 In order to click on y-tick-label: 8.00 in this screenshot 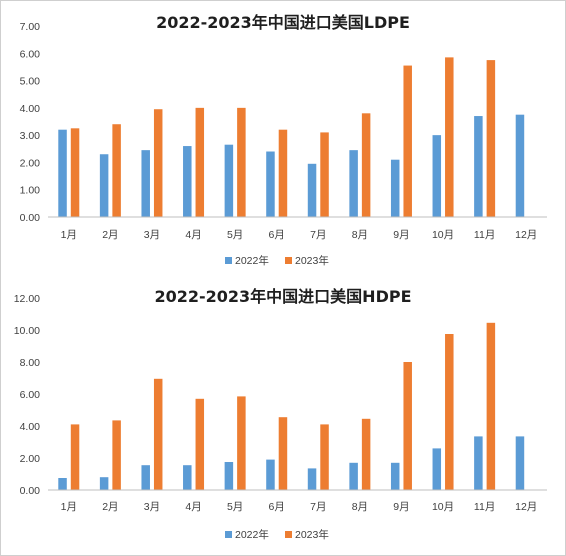, I will do `click(30, 363)`.